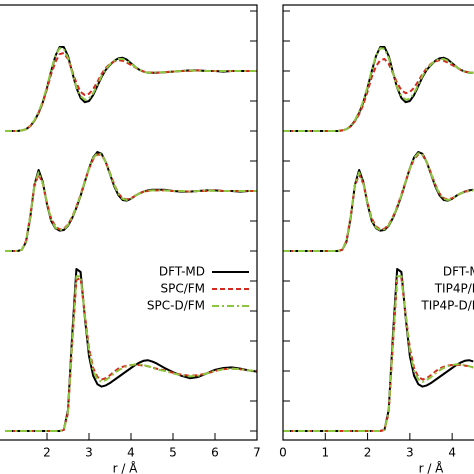  I want to click on x-tick-label: 0, so click(283, 453).